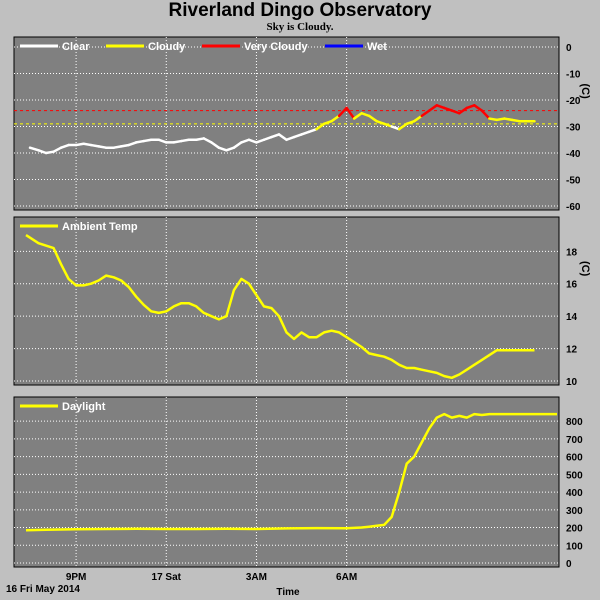 The image size is (600, 600). What do you see at coordinates (573, 128) in the screenshot?
I see `y-tick-label: -30` at bounding box center [573, 128].